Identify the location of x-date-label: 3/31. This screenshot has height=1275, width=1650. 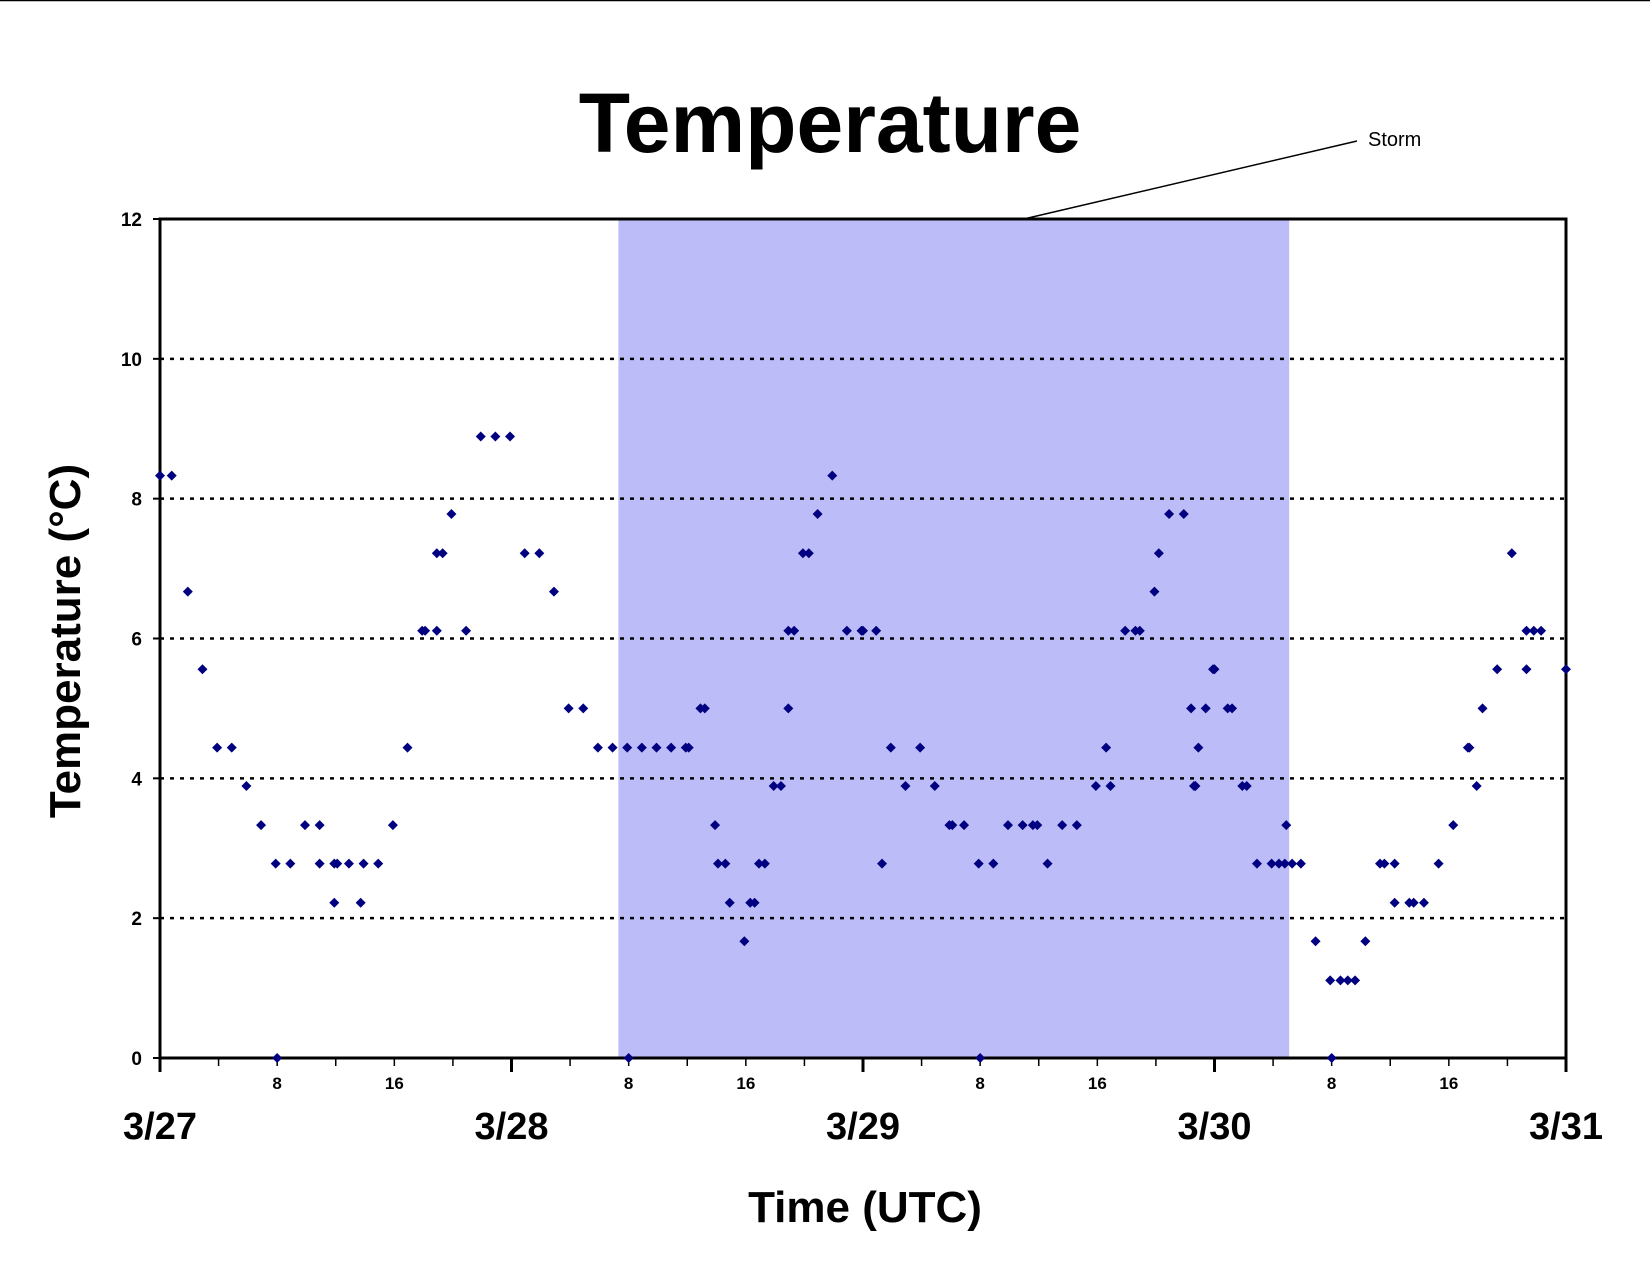
(1566, 1127).